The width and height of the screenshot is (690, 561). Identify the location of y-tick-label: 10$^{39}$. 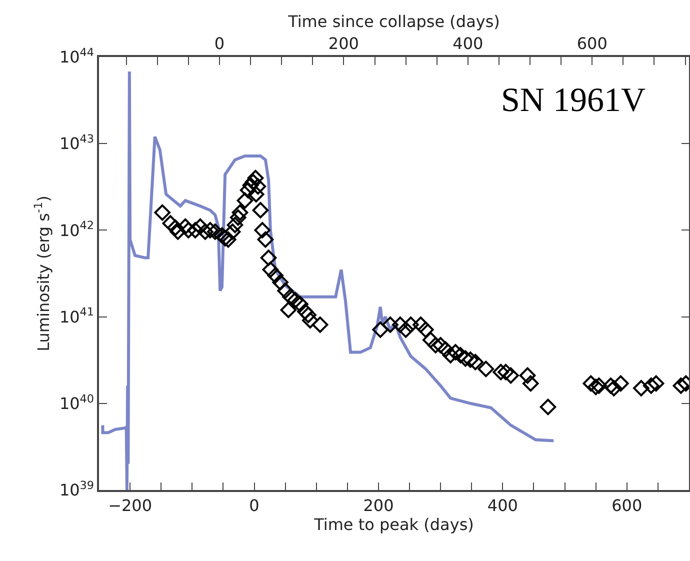
(76, 489).